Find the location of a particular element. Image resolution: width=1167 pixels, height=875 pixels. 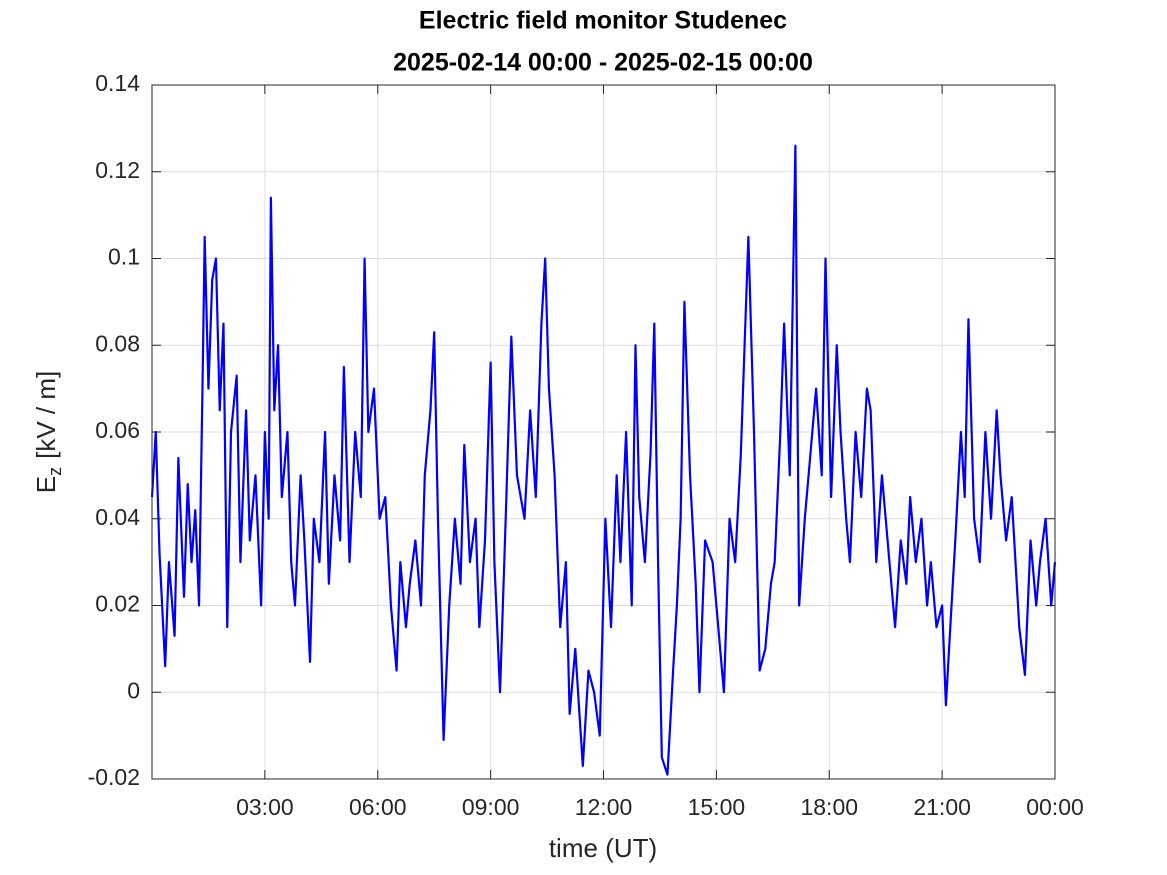

y-tick-label: -0.02 is located at coordinates (114, 777).